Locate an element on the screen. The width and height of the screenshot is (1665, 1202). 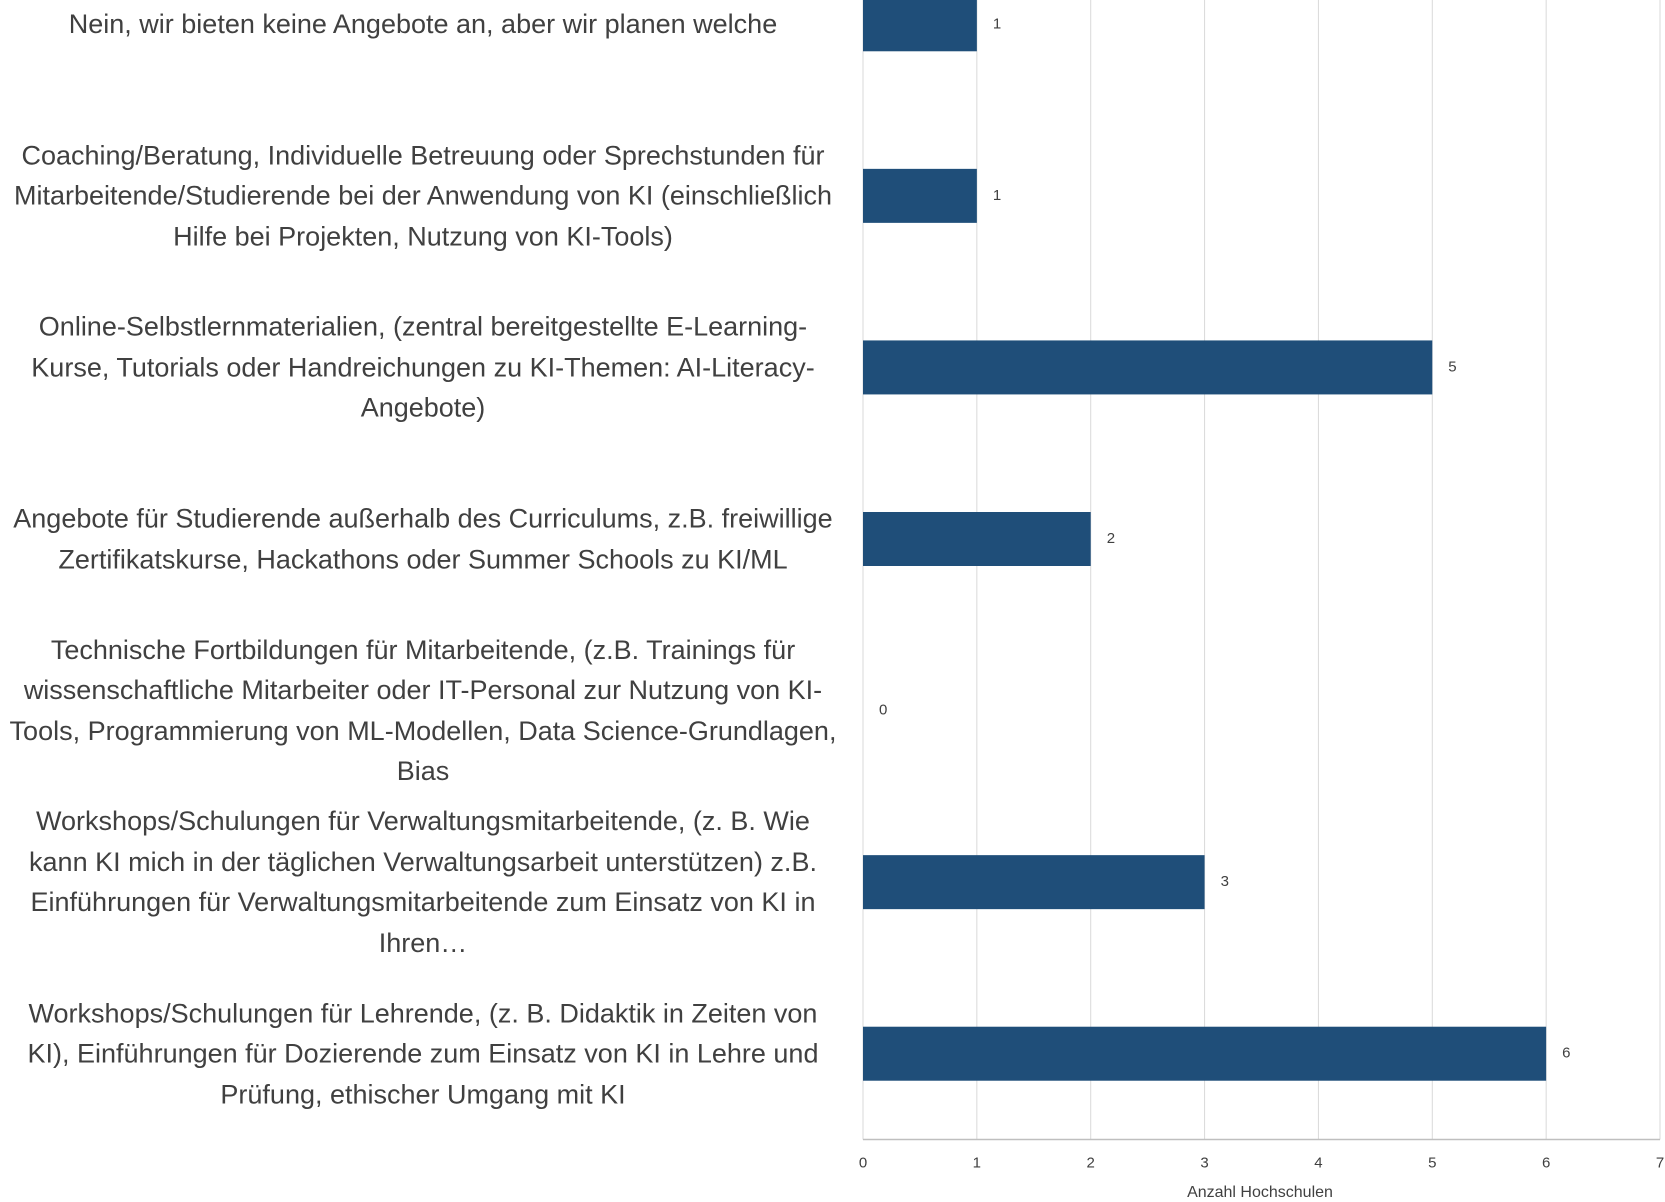
x-axis-title: Anzahl Hochschulen is located at coordinates (1260, 1192).